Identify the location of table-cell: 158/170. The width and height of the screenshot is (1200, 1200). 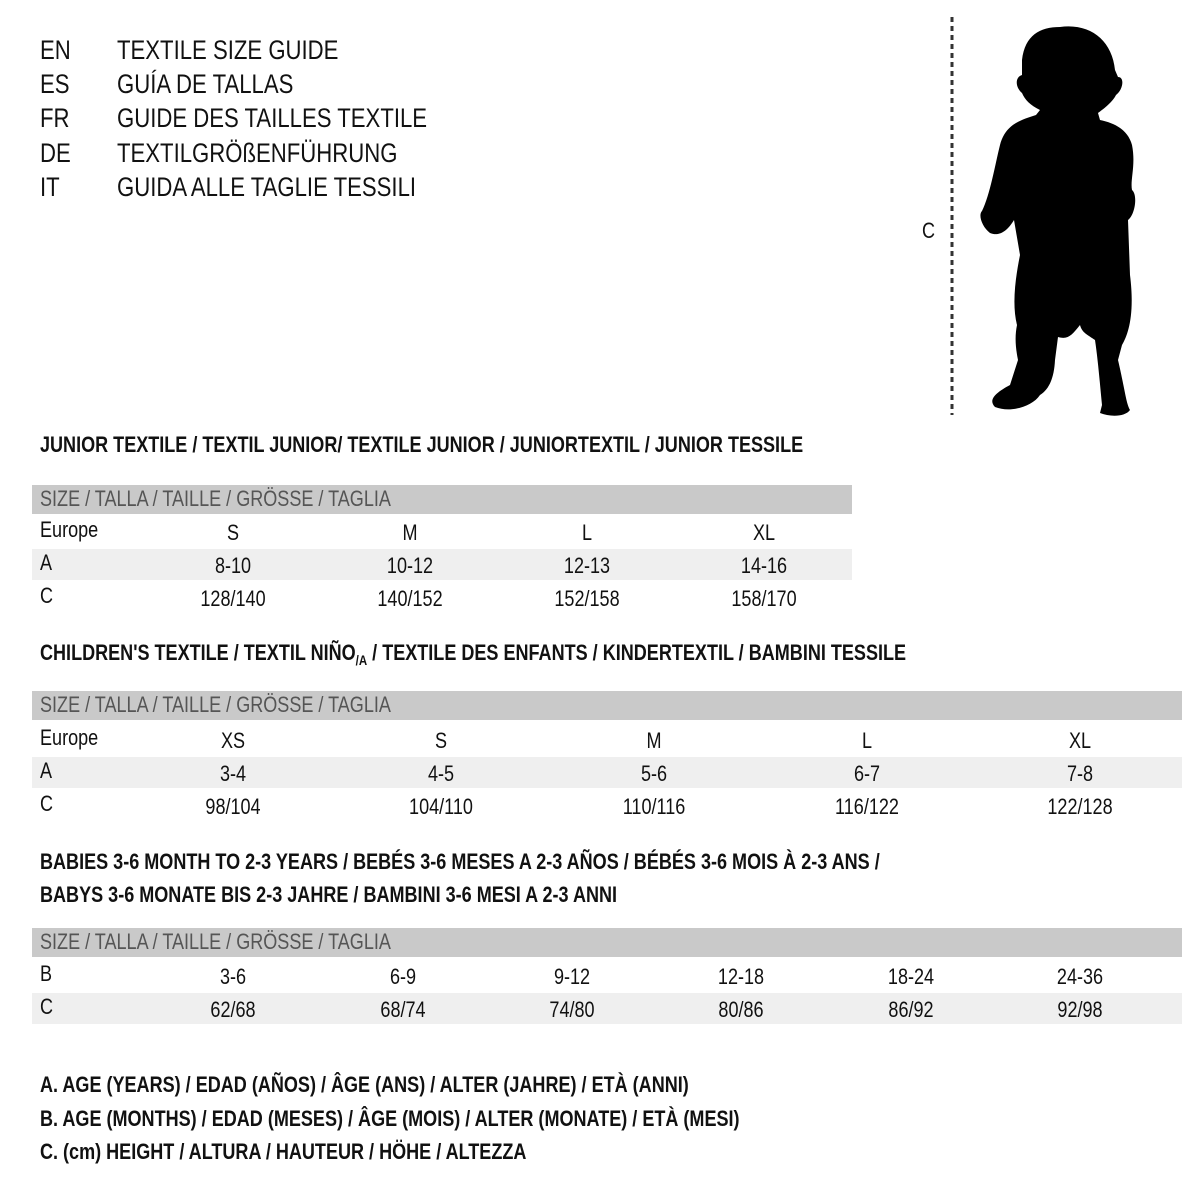
(764, 598).